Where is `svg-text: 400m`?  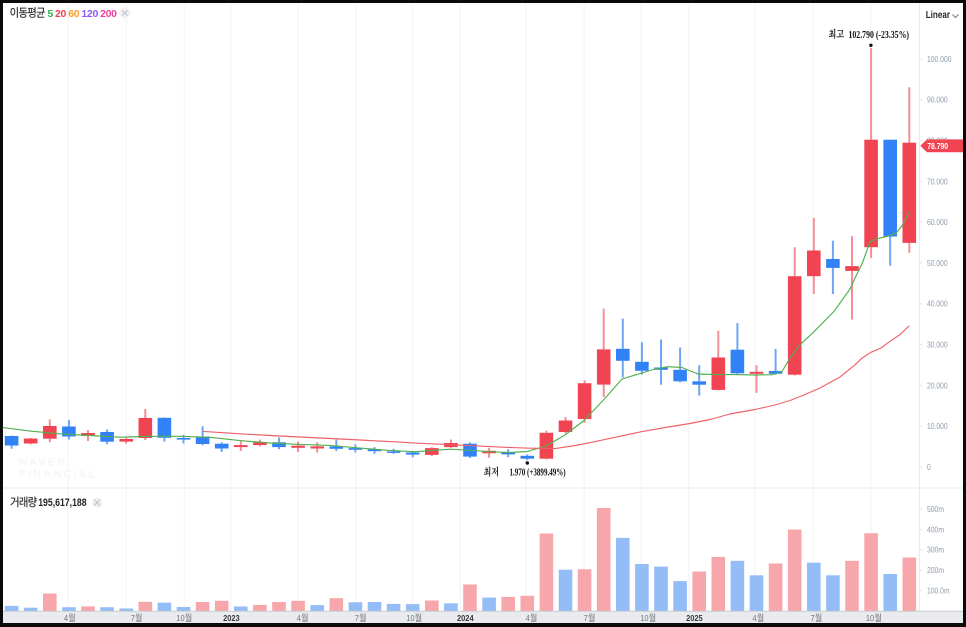
svg-text: 400m is located at coordinates (935, 529).